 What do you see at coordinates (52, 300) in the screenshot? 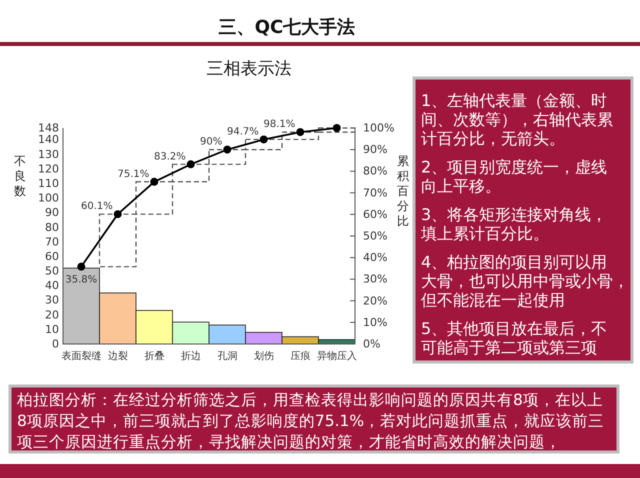
I see `y-tick-label: 30` at bounding box center [52, 300].